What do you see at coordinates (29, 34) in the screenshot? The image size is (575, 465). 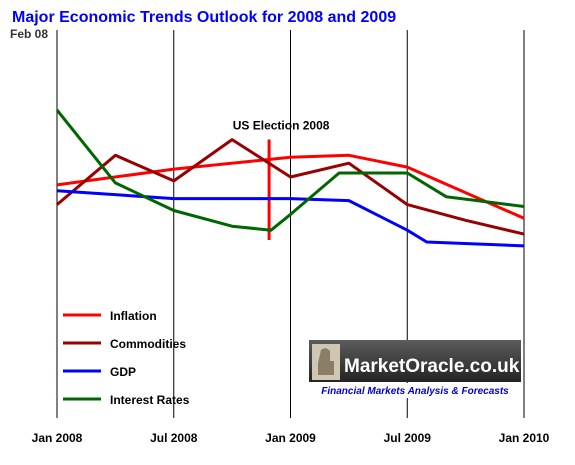 I see `chart-subtitle: Feb 08` at bounding box center [29, 34].